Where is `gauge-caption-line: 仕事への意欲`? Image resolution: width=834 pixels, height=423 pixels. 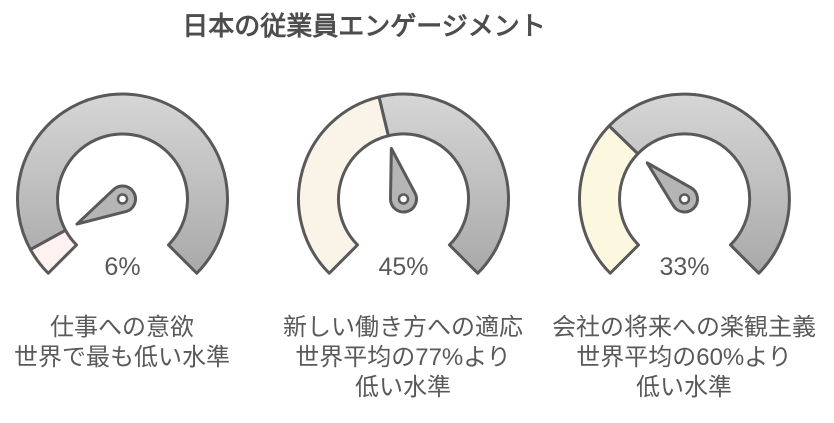
gauge-caption-line: 仕事への意欲 is located at coordinates (122, 327).